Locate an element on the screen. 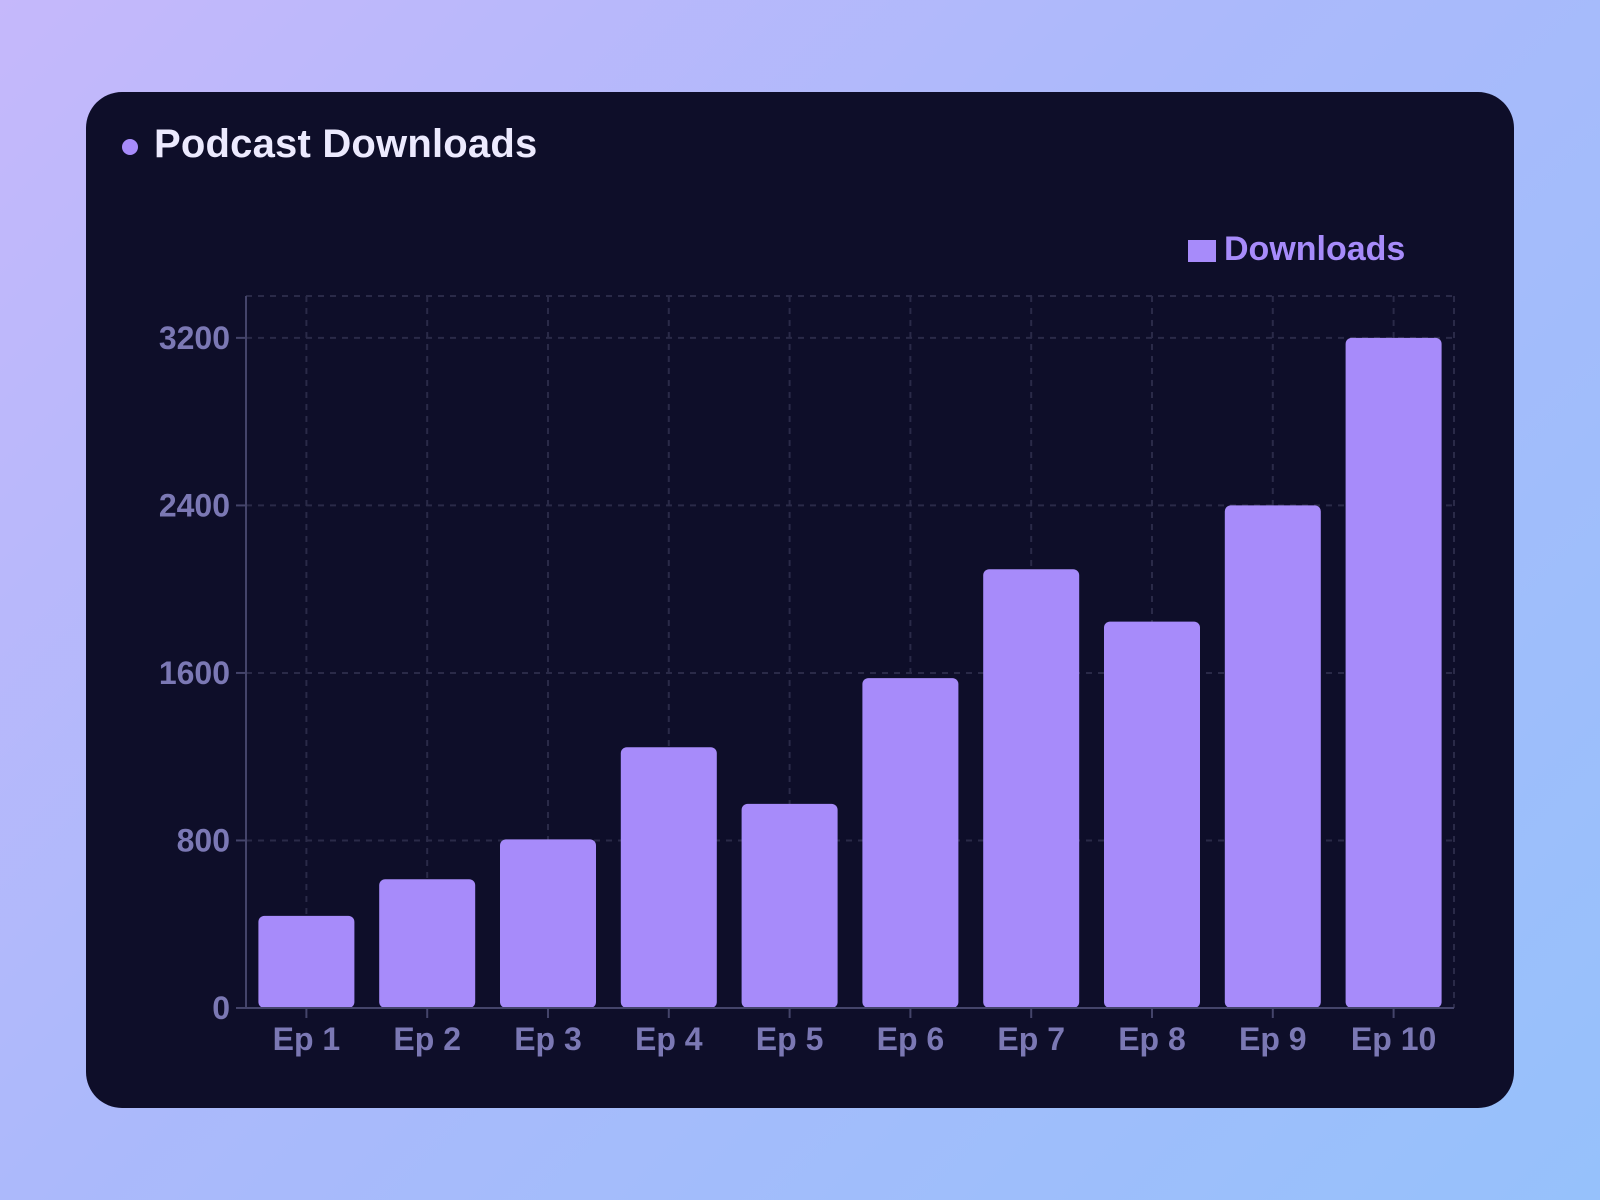 The width and height of the screenshot is (1600, 1200). title-bullet-icon is located at coordinates (130, 147).